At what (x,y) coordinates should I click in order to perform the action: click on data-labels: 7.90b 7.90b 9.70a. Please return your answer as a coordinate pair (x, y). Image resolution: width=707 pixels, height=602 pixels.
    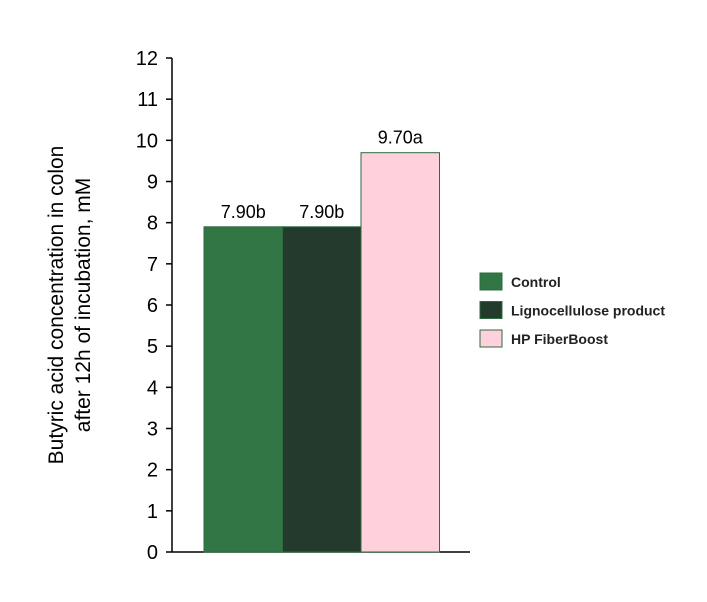
    Looking at the image, I should click on (322, 175).